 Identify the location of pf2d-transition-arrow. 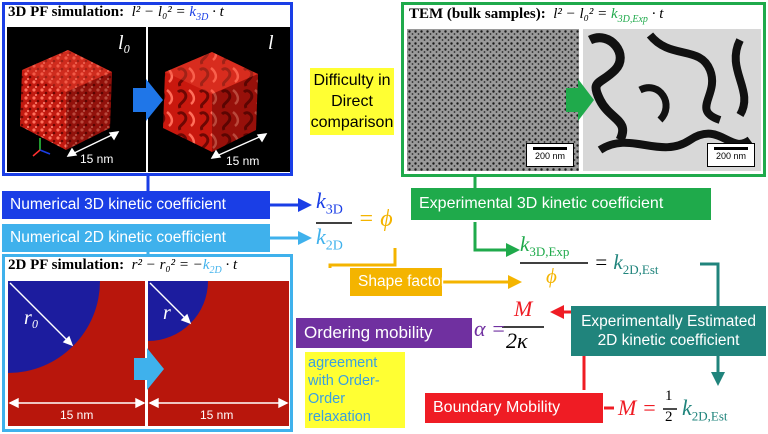
(149, 369).